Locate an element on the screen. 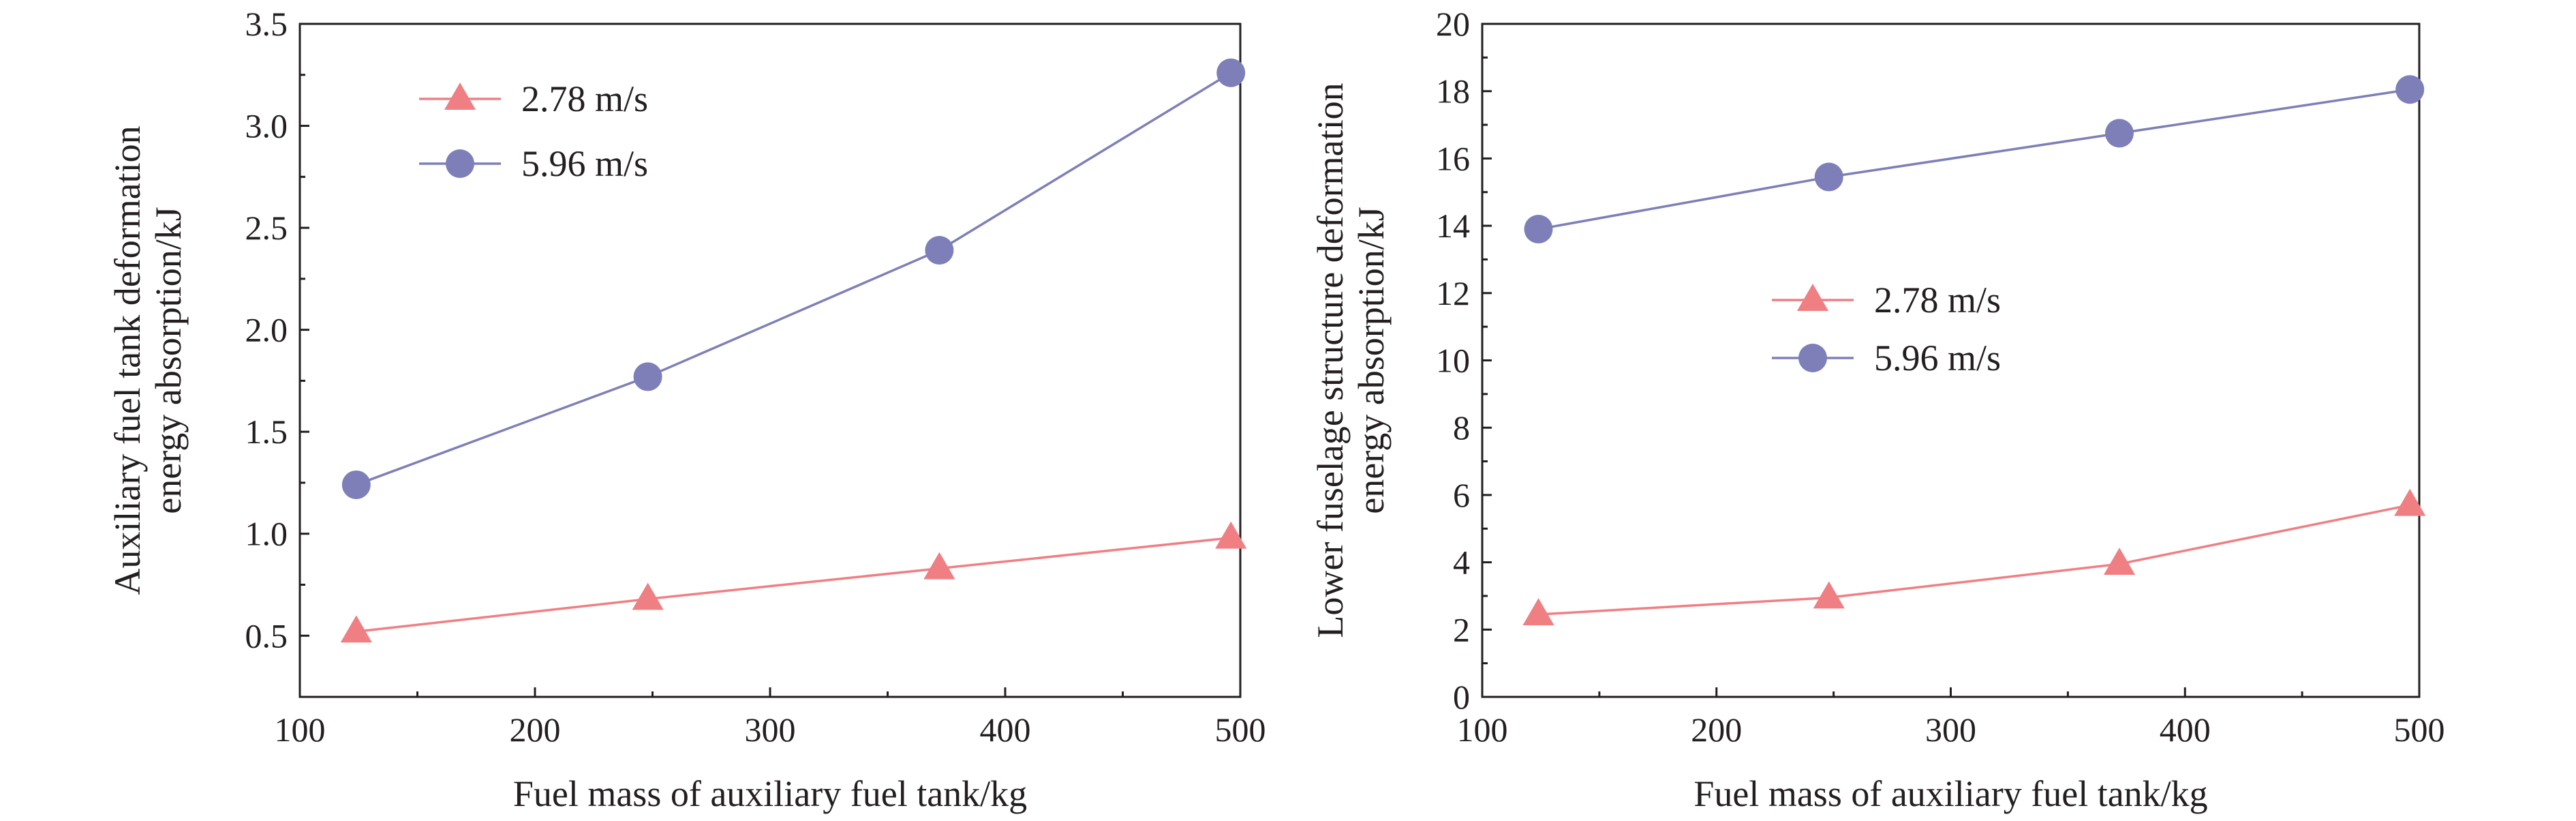 The height and width of the screenshot is (821, 2576). y-tick-label: 8 is located at coordinates (1461, 428).